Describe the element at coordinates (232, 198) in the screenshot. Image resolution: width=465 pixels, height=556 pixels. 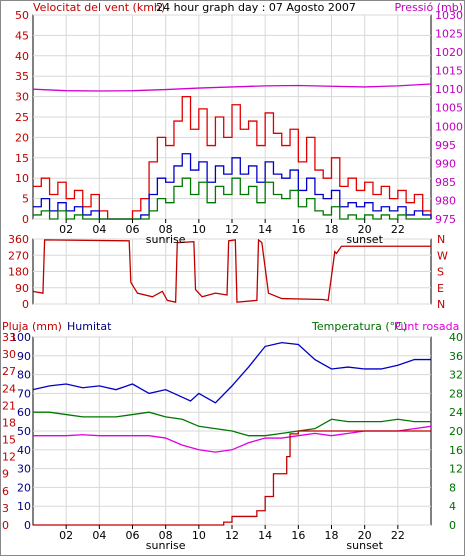
I see `wind-series-minimum` at that location.